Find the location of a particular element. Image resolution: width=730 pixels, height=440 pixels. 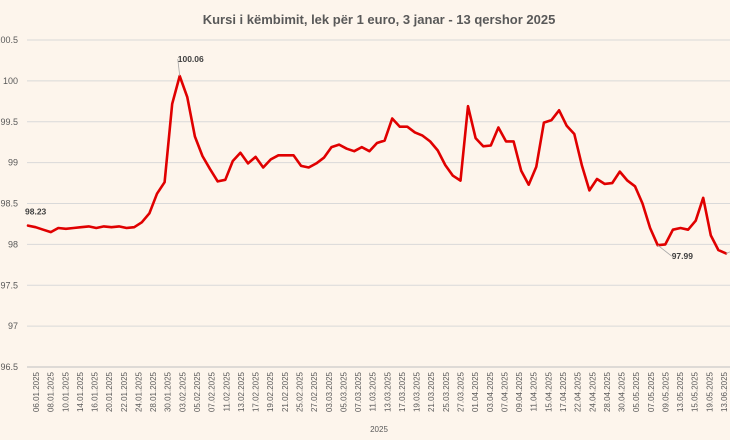

x-axis-label: 2025 is located at coordinates (379, 429).